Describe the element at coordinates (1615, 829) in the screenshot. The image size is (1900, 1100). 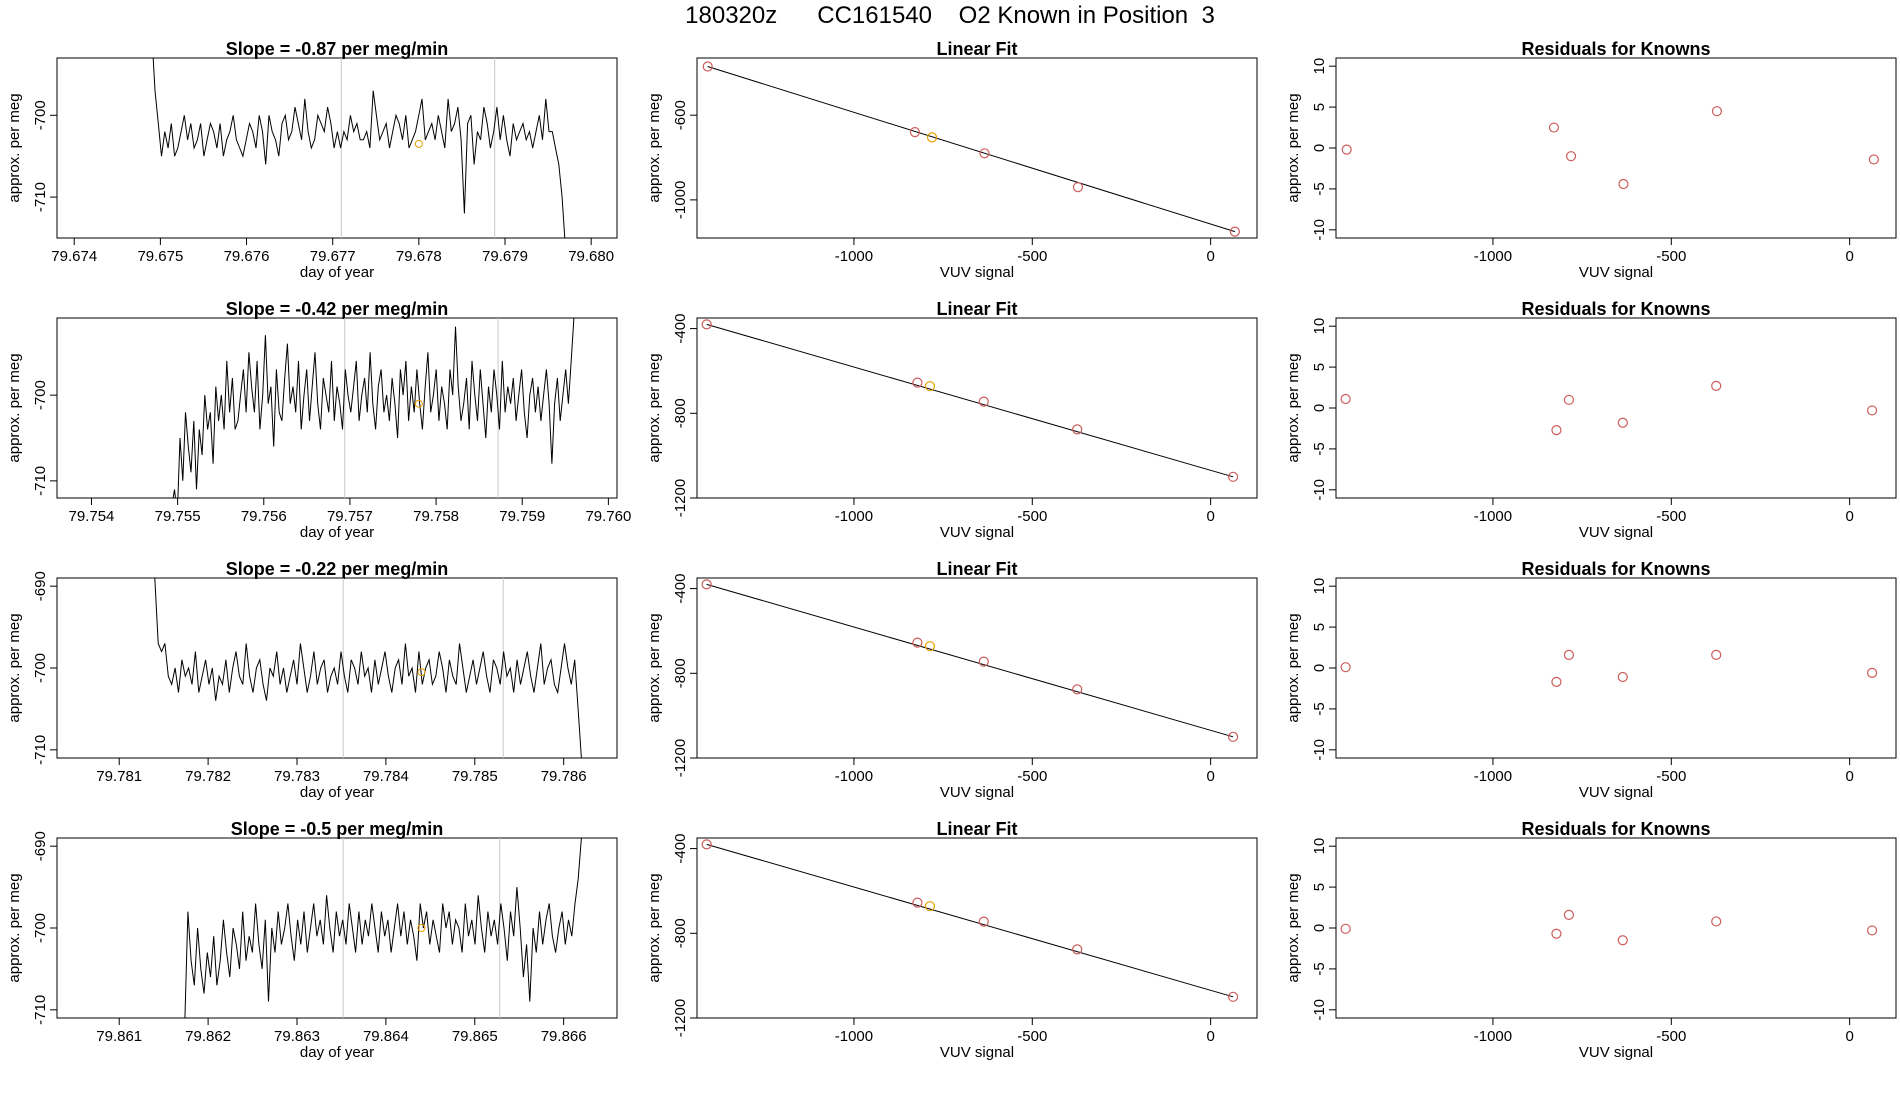
I see `chart-title: Residuals for Knowns` at that location.